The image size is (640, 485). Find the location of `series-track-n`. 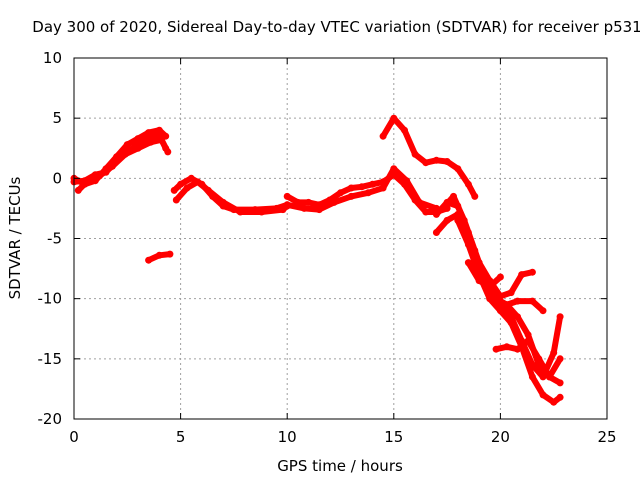

series-track-n is located at coordinates (484, 275).